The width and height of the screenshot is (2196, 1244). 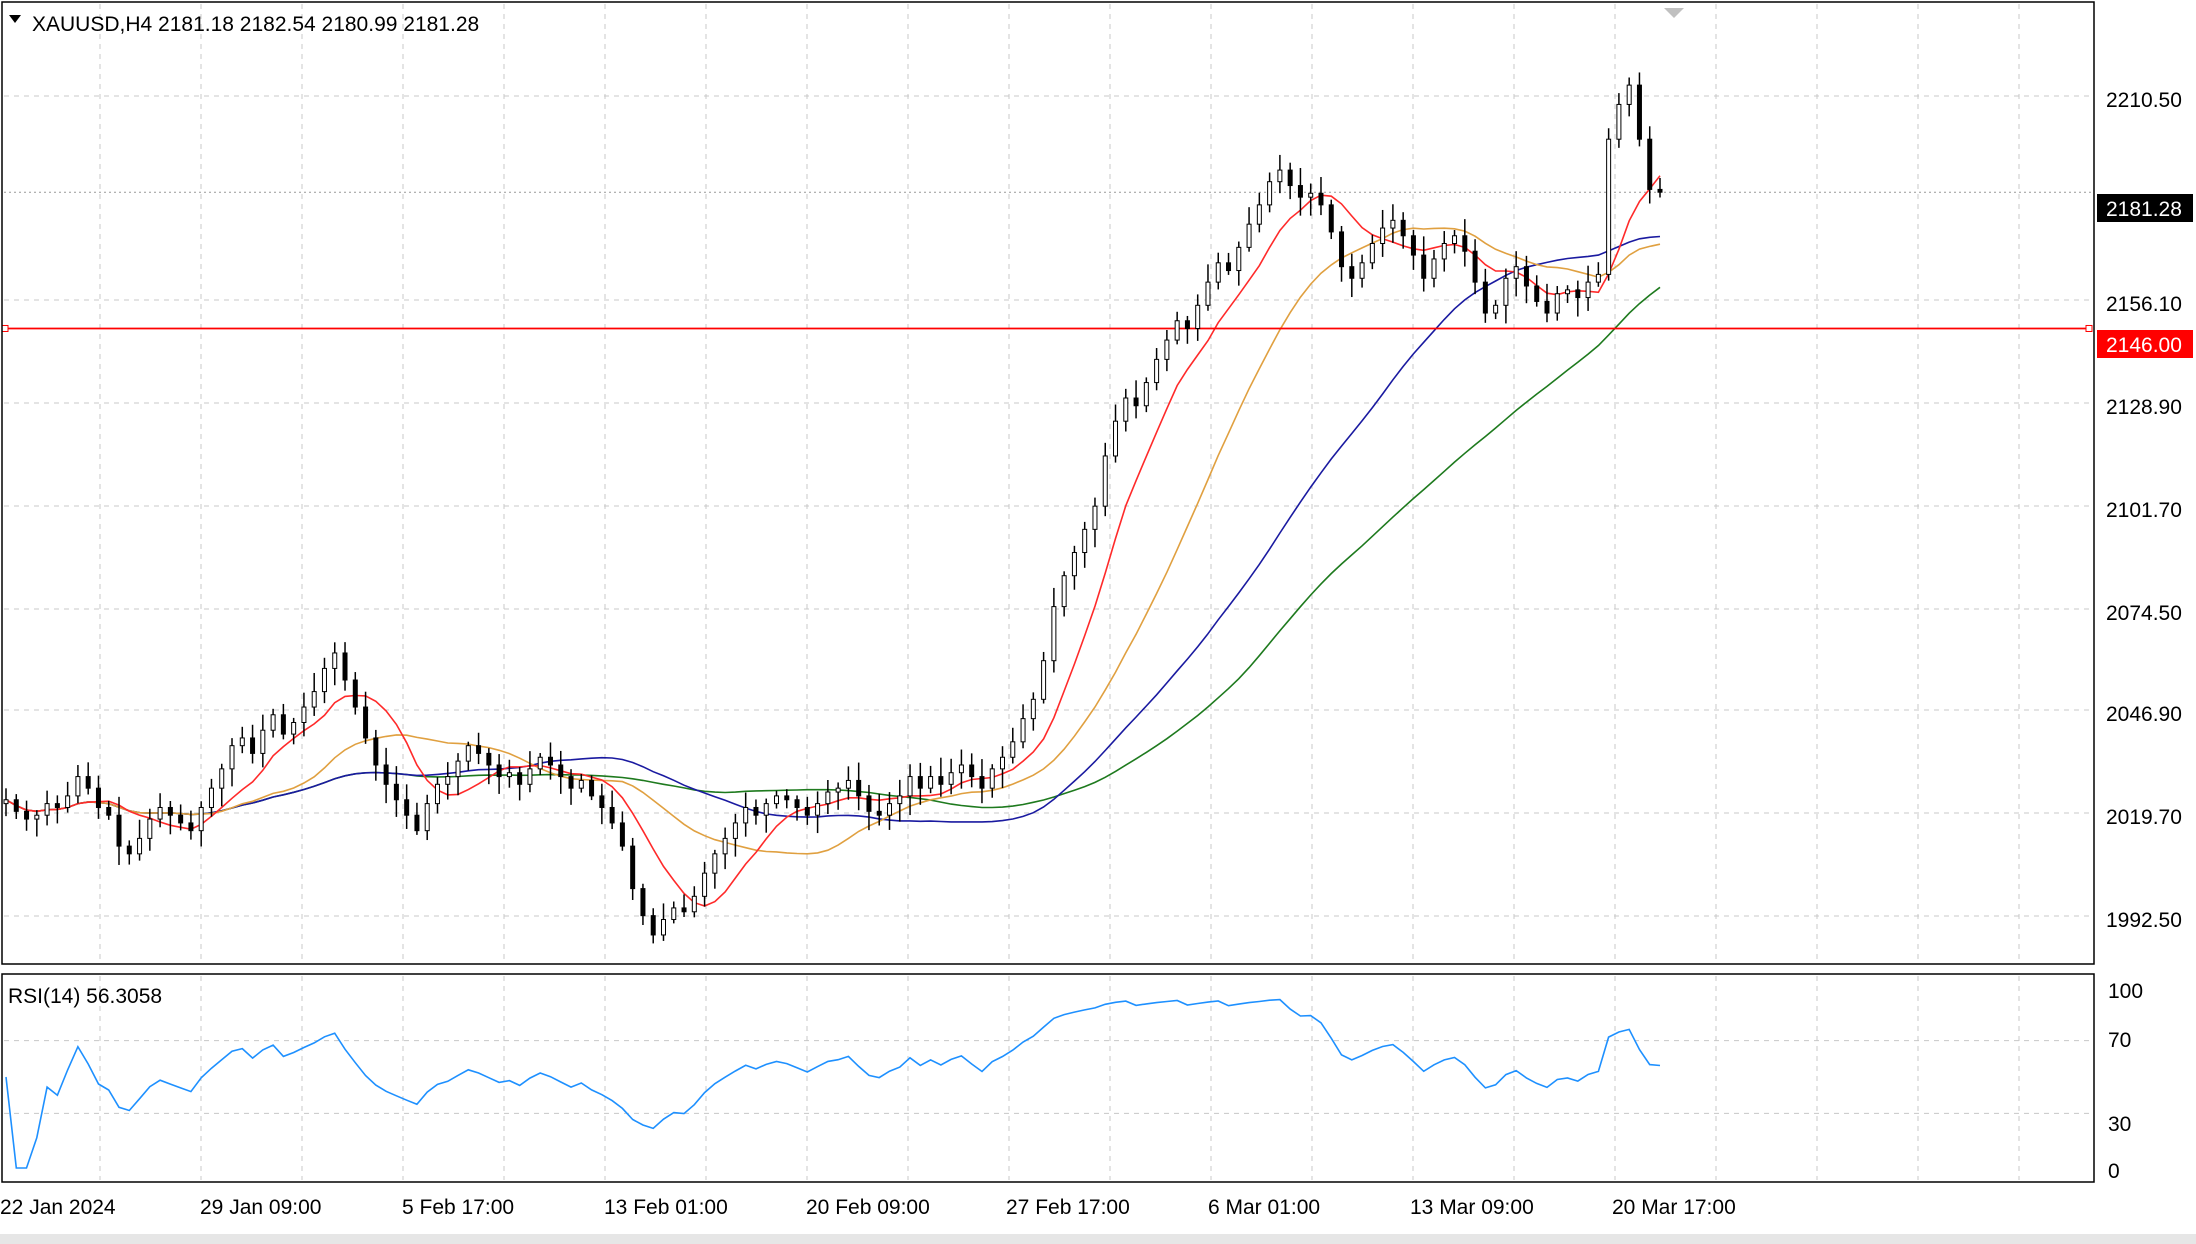 I want to click on time-label: 13 Mar 09:00, so click(x=1472, y=1207).